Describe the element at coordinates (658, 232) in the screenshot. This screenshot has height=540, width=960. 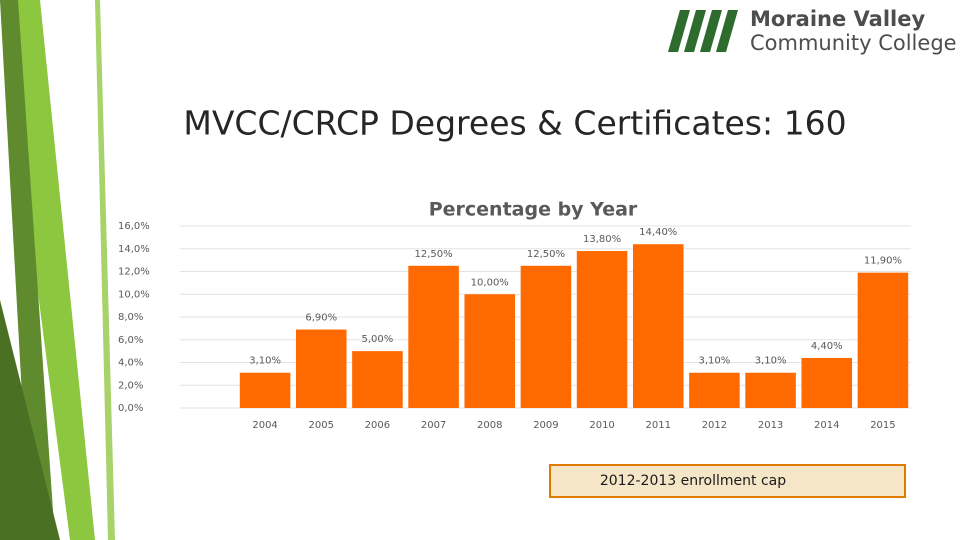
I see `value-label: 14,40%` at that location.